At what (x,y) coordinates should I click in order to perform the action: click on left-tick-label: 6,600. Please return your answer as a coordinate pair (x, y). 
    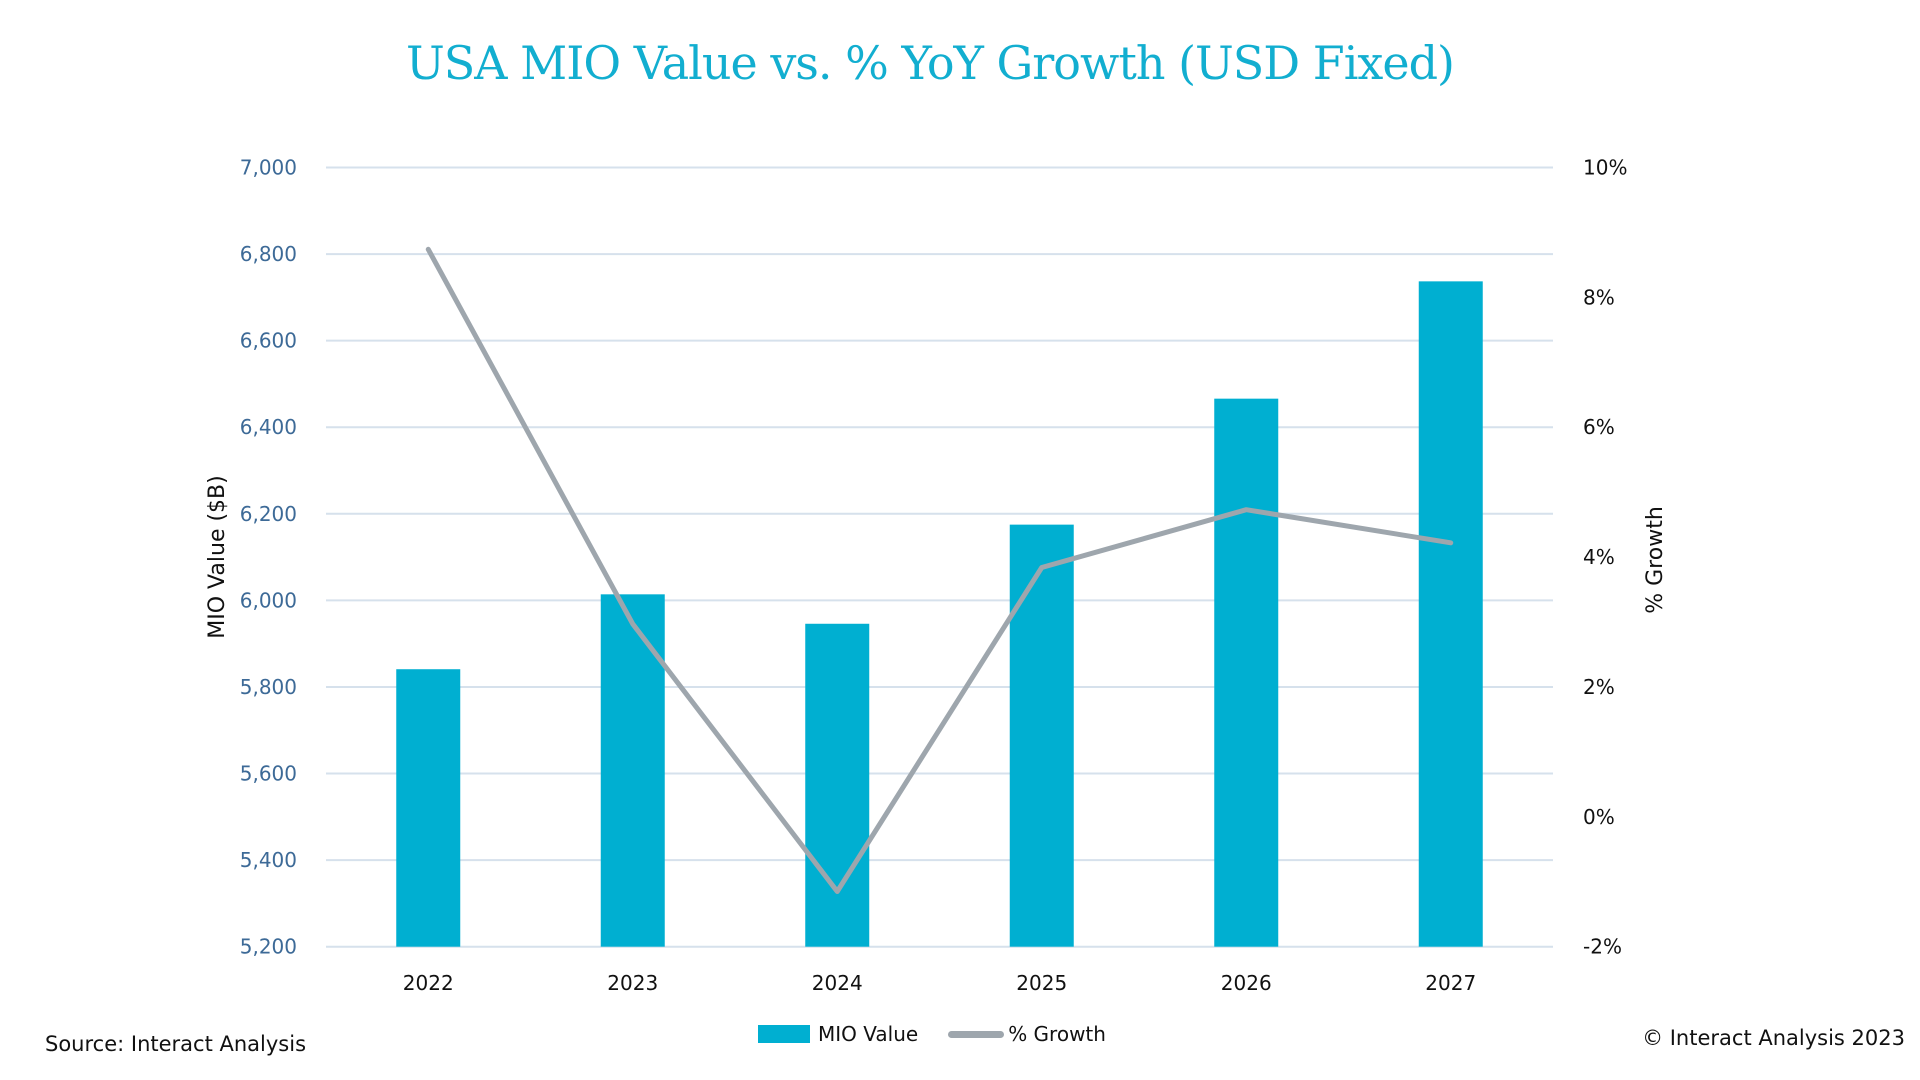
    Looking at the image, I should click on (268, 341).